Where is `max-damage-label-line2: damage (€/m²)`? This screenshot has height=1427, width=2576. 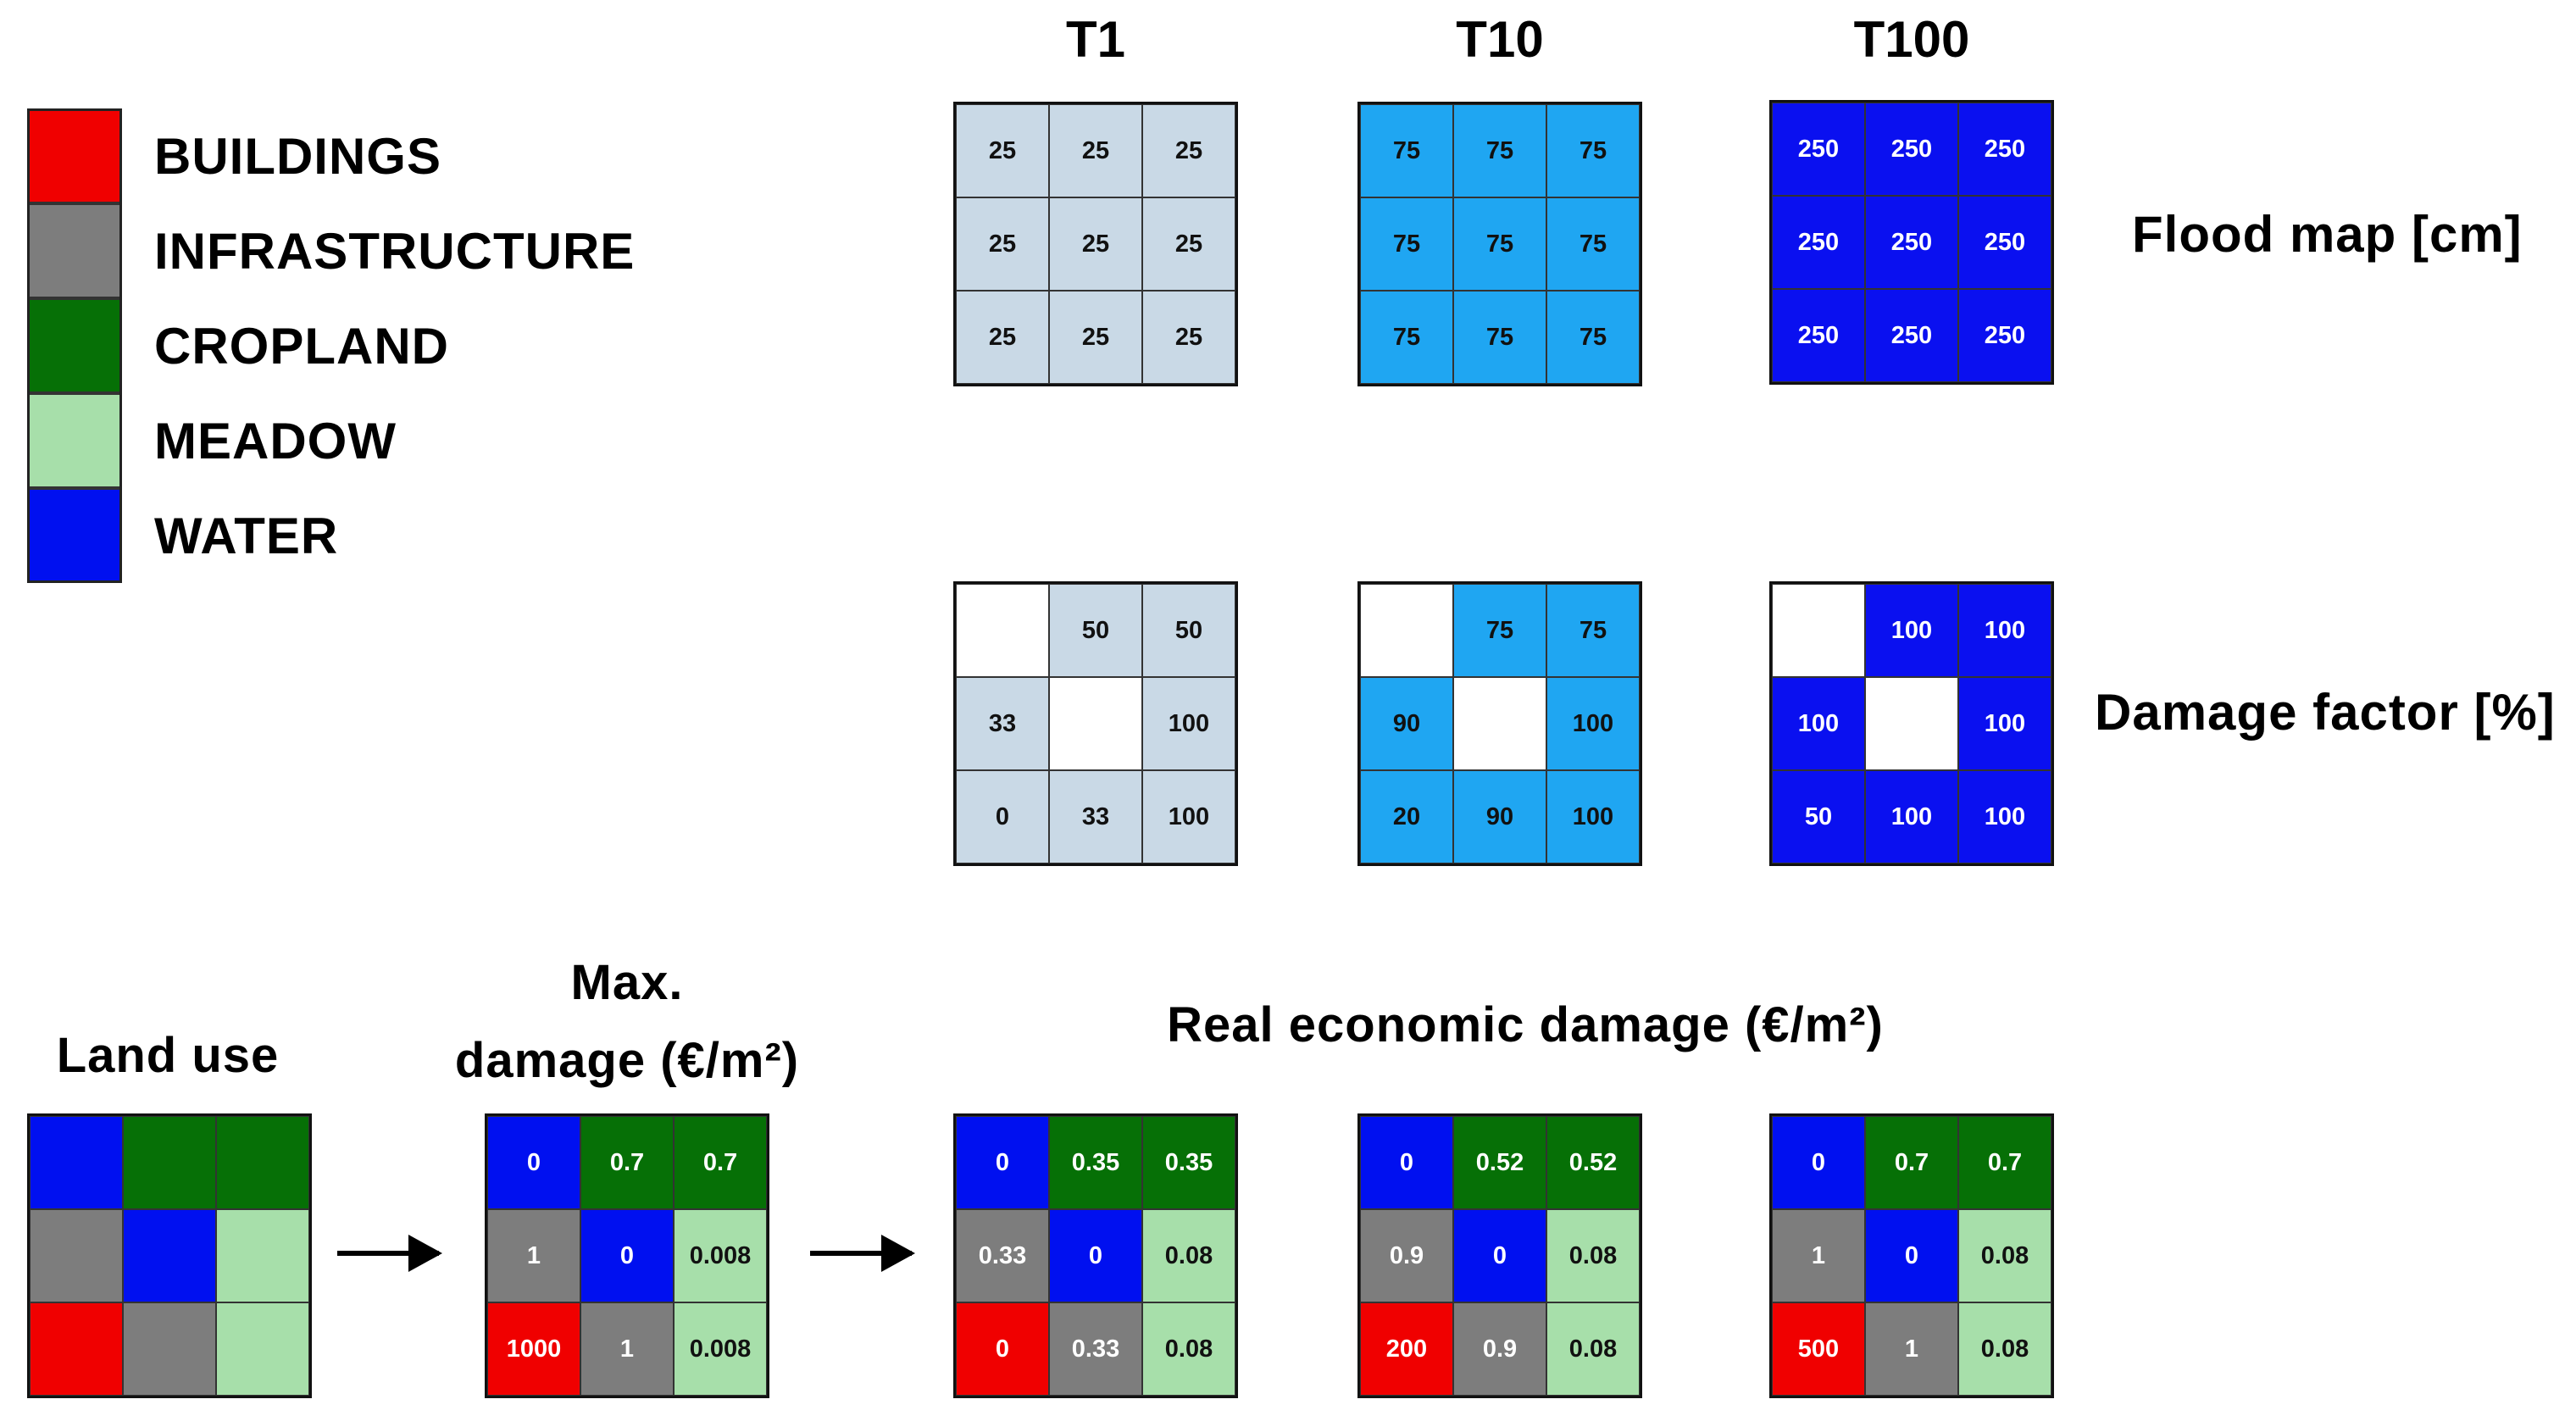 max-damage-label-line2: damage (€/m²) is located at coordinates (627, 1060).